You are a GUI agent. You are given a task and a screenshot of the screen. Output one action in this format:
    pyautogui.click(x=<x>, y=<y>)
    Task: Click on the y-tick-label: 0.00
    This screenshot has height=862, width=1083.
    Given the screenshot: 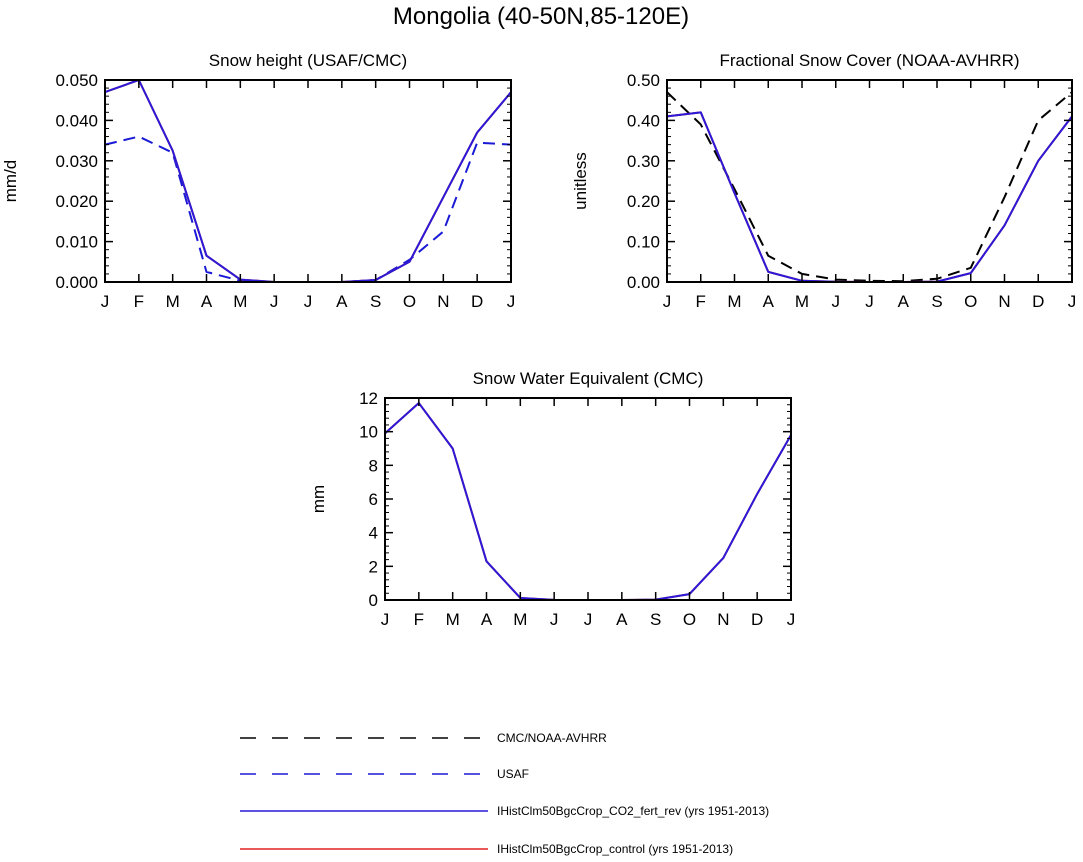 What is the action you would take?
    pyautogui.click(x=643, y=282)
    